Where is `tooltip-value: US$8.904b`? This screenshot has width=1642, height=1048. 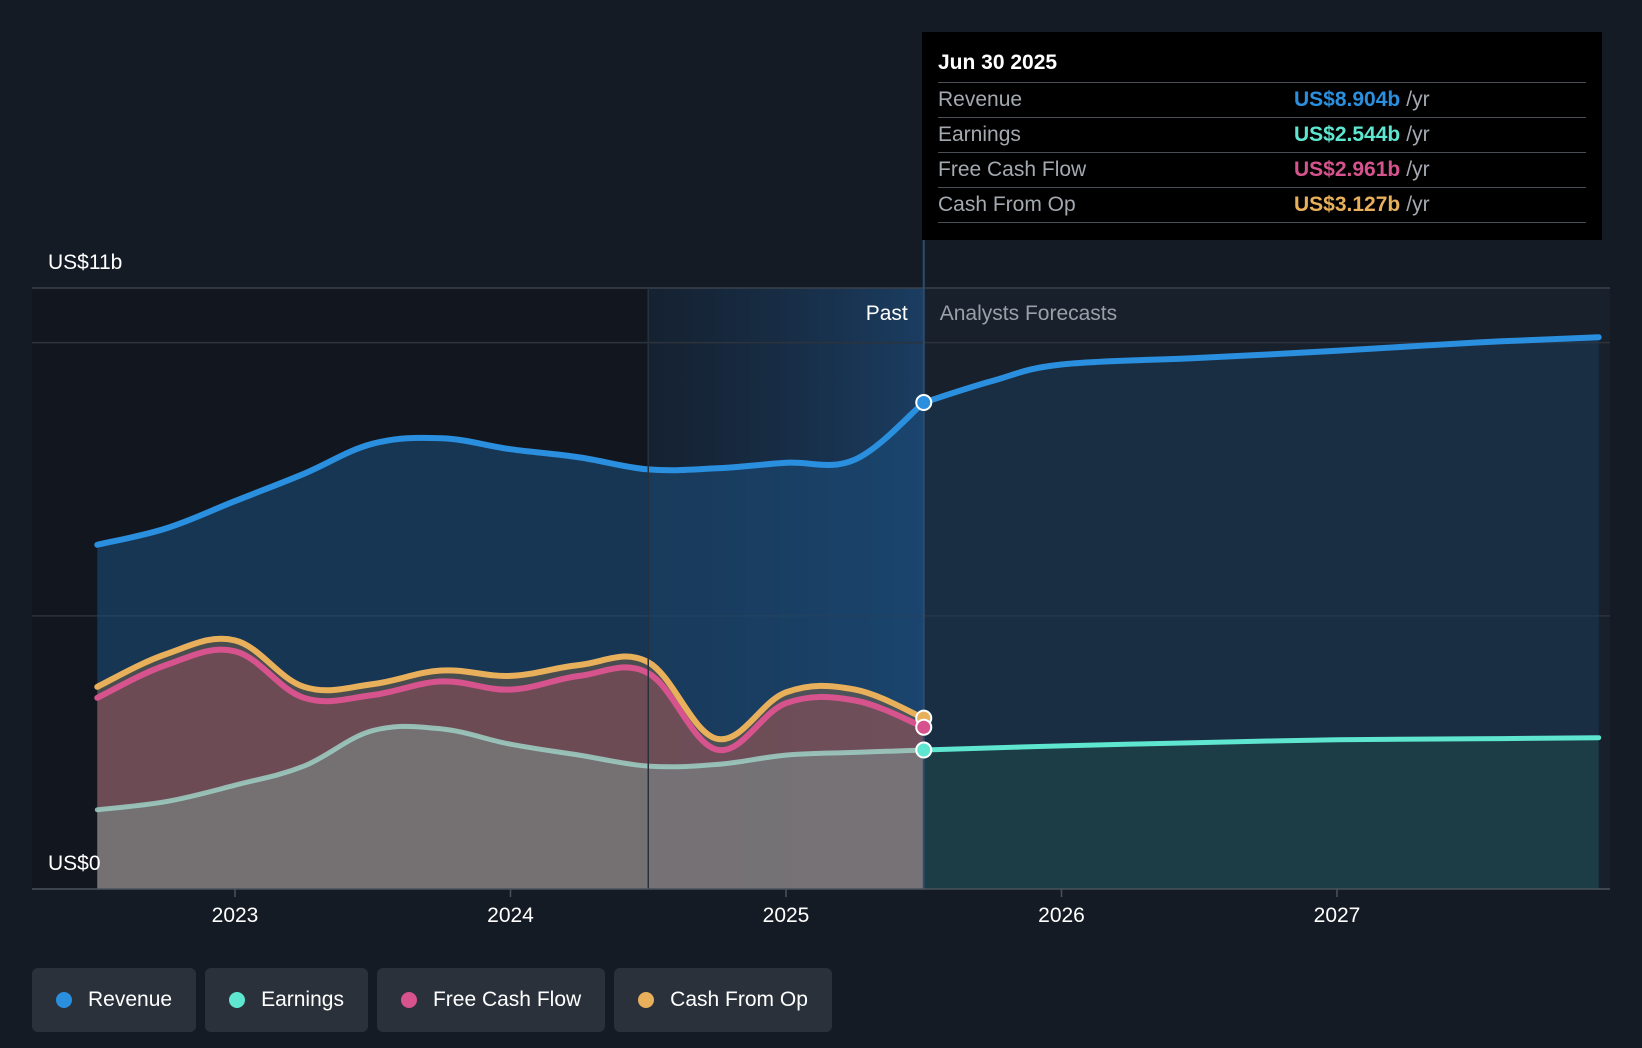 tooltip-value: US$8.904b is located at coordinates (1347, 99).